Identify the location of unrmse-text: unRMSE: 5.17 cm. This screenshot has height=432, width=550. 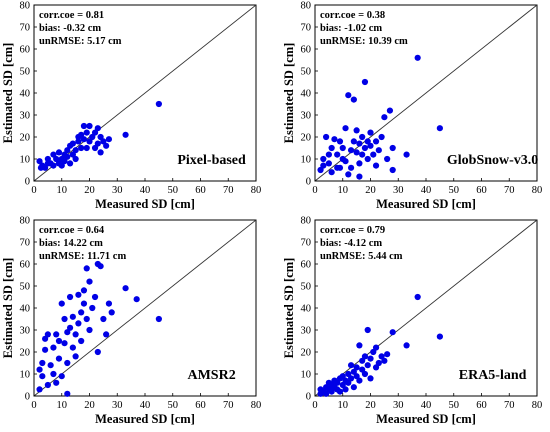
(80, 41).